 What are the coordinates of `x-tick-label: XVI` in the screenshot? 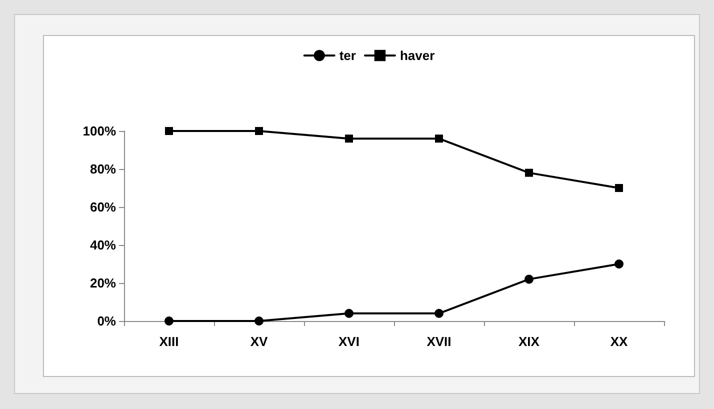 It's located at (349, 341).